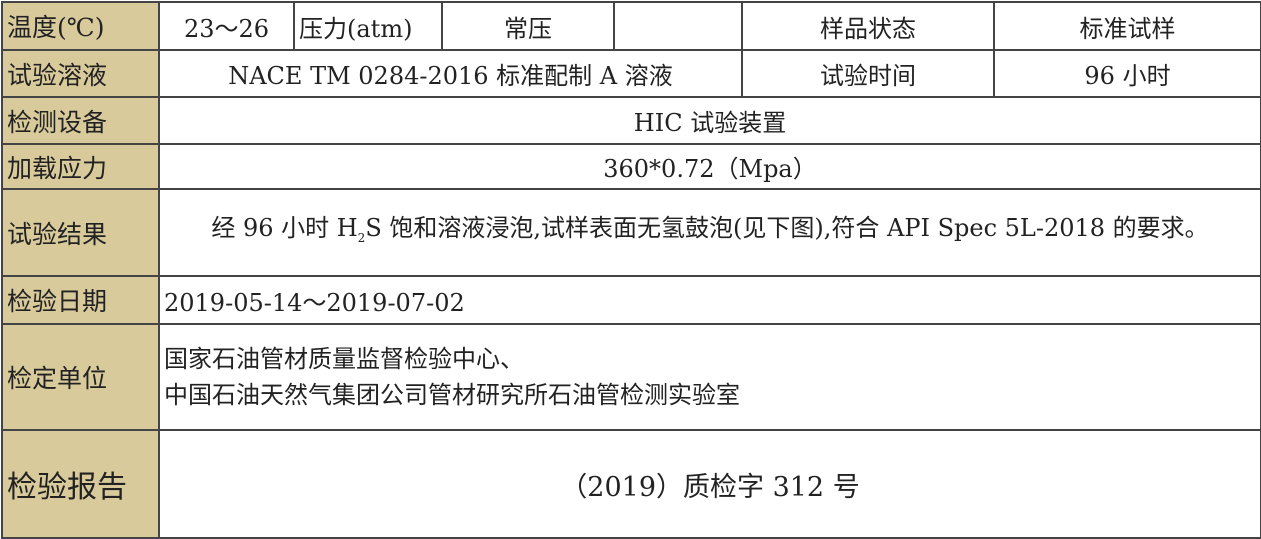 The width and height of the screenshot is (1261, 539). What do you see at coordinates (80, 377) in the screenshot?
I see `unit-label: 检定单位` at bounding box center [80, 377].